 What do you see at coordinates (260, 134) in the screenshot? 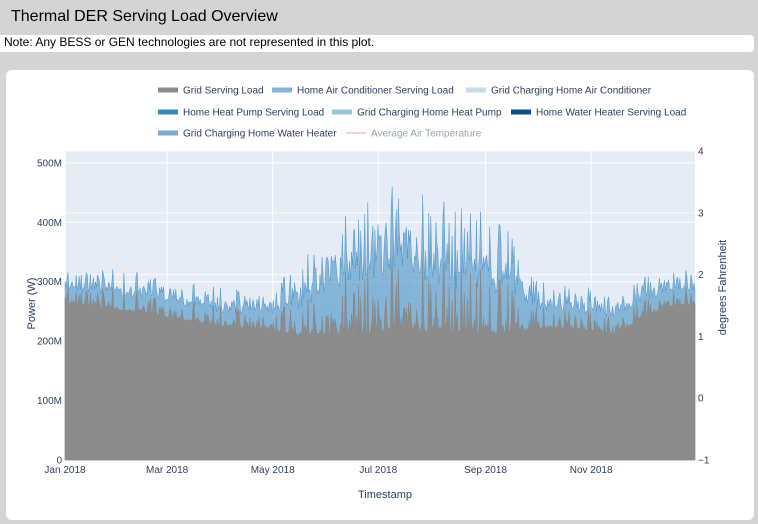
I see `legend-label: Grid Charging Home Water Heater` at bounding box center [260, 134].